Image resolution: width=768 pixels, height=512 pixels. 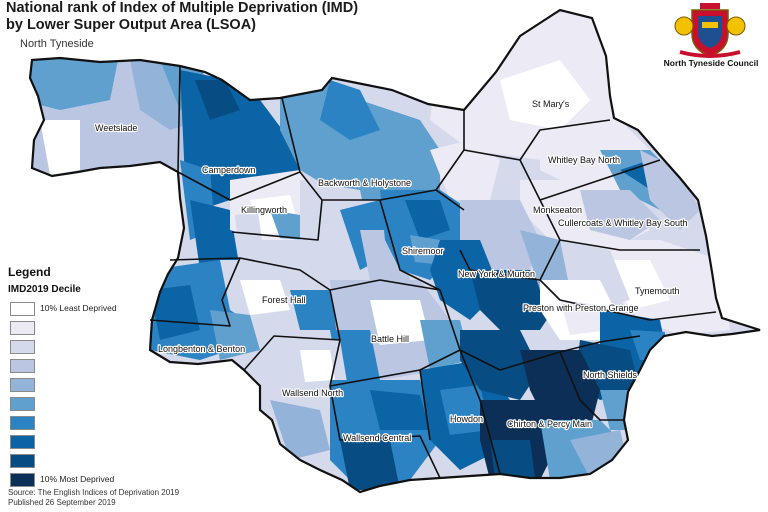 I want to click on ward-label-battle-hill: Battle Hill, so click(x=390, y=339).